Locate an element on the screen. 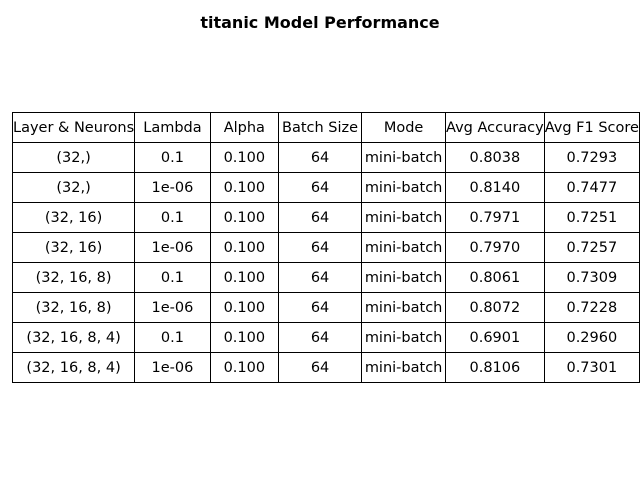  table-cell: 0.7293 is located at coordinates (591, 157).